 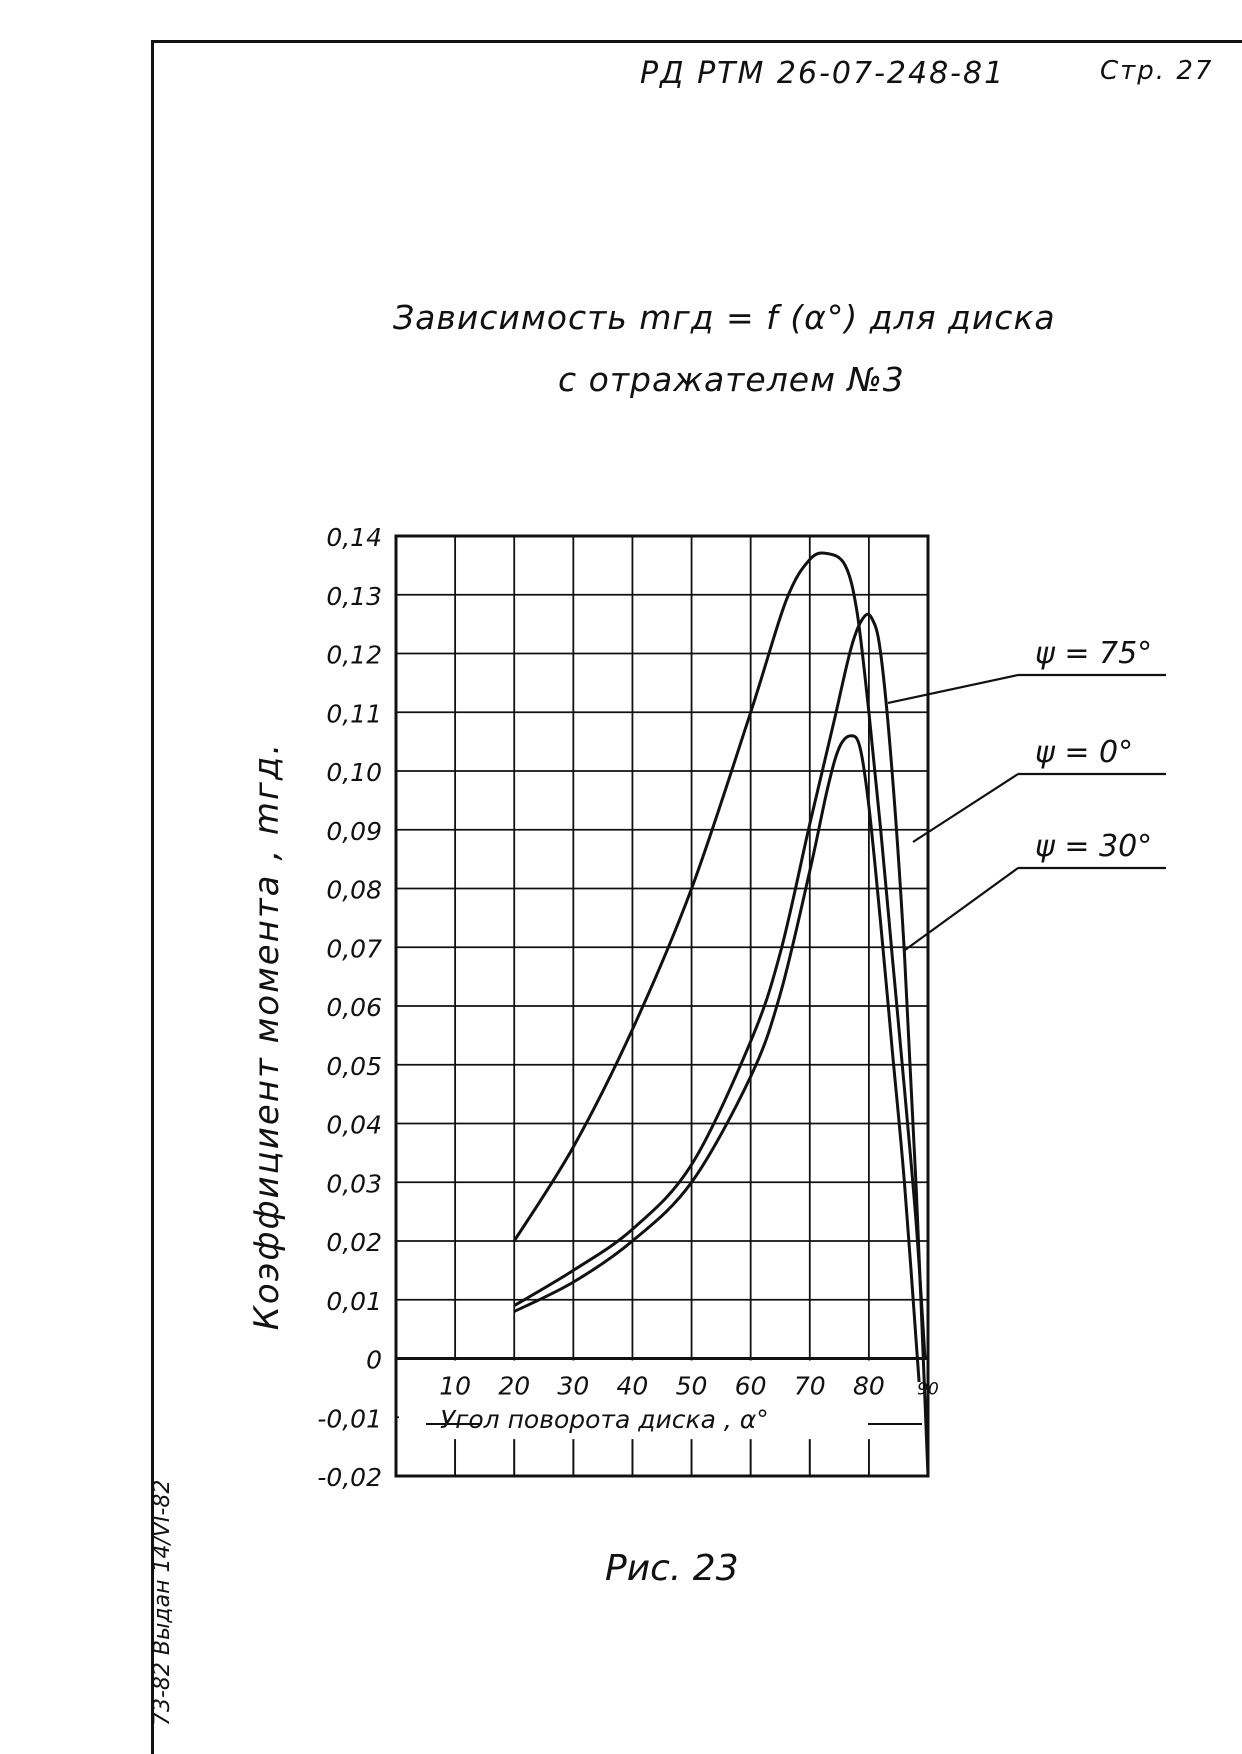 I want to click on x-tick-label: 10, so click(x=455, y=1386).